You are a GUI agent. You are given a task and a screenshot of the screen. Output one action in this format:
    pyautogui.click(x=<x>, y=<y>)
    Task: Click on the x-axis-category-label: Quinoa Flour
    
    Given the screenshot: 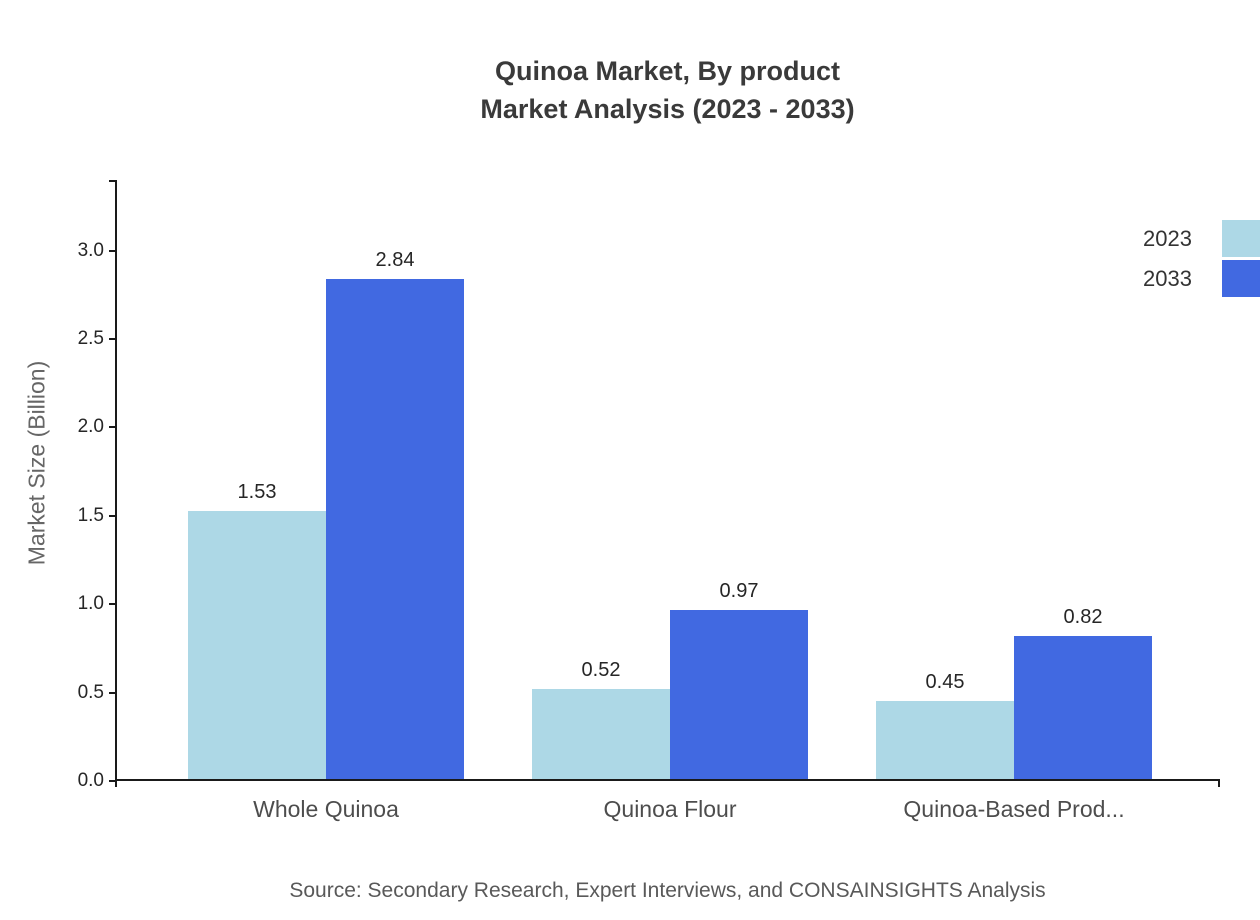 What is the action you would take?
    pyautogui.click(x=670, y=809)
    